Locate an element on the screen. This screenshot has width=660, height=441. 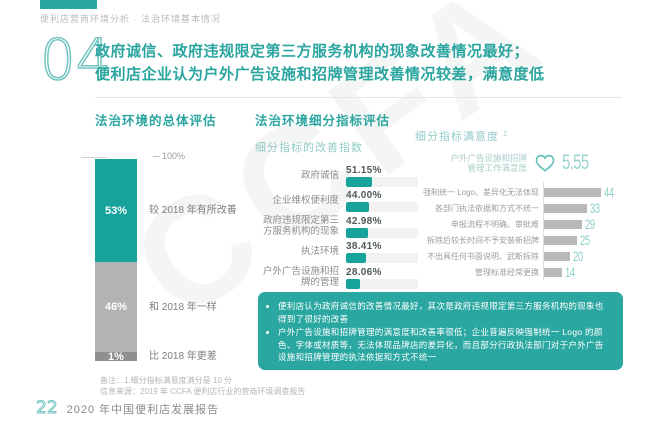
satisfaction-row: 强制统一 Logo、差异化无法体现 44 is located at coordinates (535, 192).